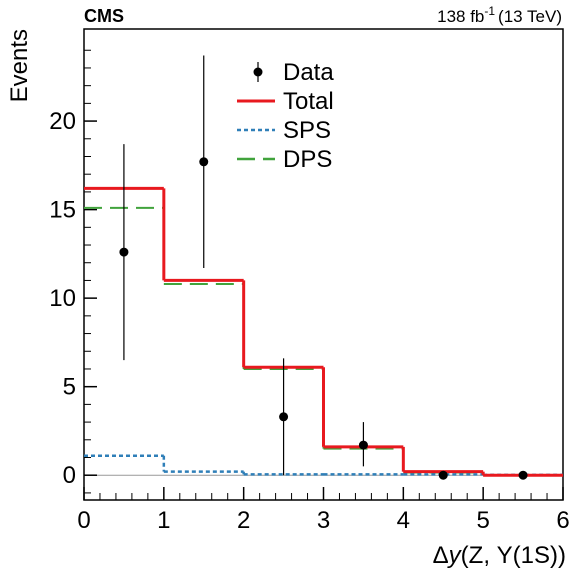 Image resolution: width=580 pixels, height=575 pixels. What do you see at coordinates (307, 130) in the screenshot?
I see `legend-label-sps: SPS` at bounding box center [307, 130].